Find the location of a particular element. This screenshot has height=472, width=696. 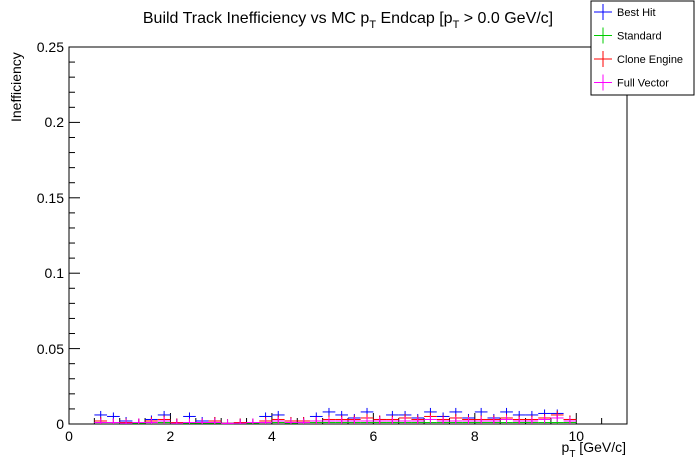

legend-entry: Clone Engine is located at coordinates (638, 59).